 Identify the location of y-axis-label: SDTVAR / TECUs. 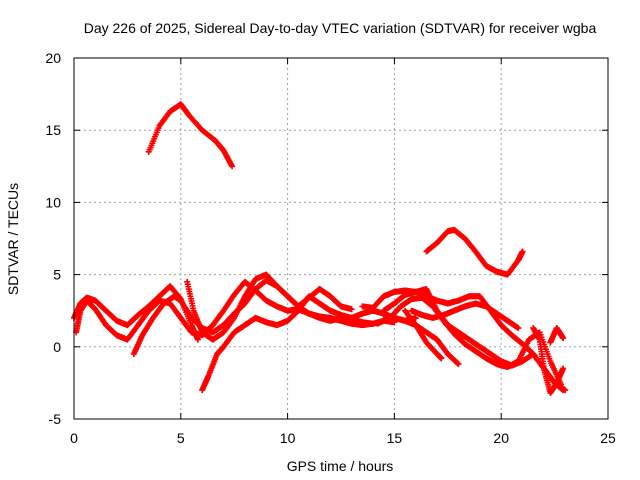
(13, 239).